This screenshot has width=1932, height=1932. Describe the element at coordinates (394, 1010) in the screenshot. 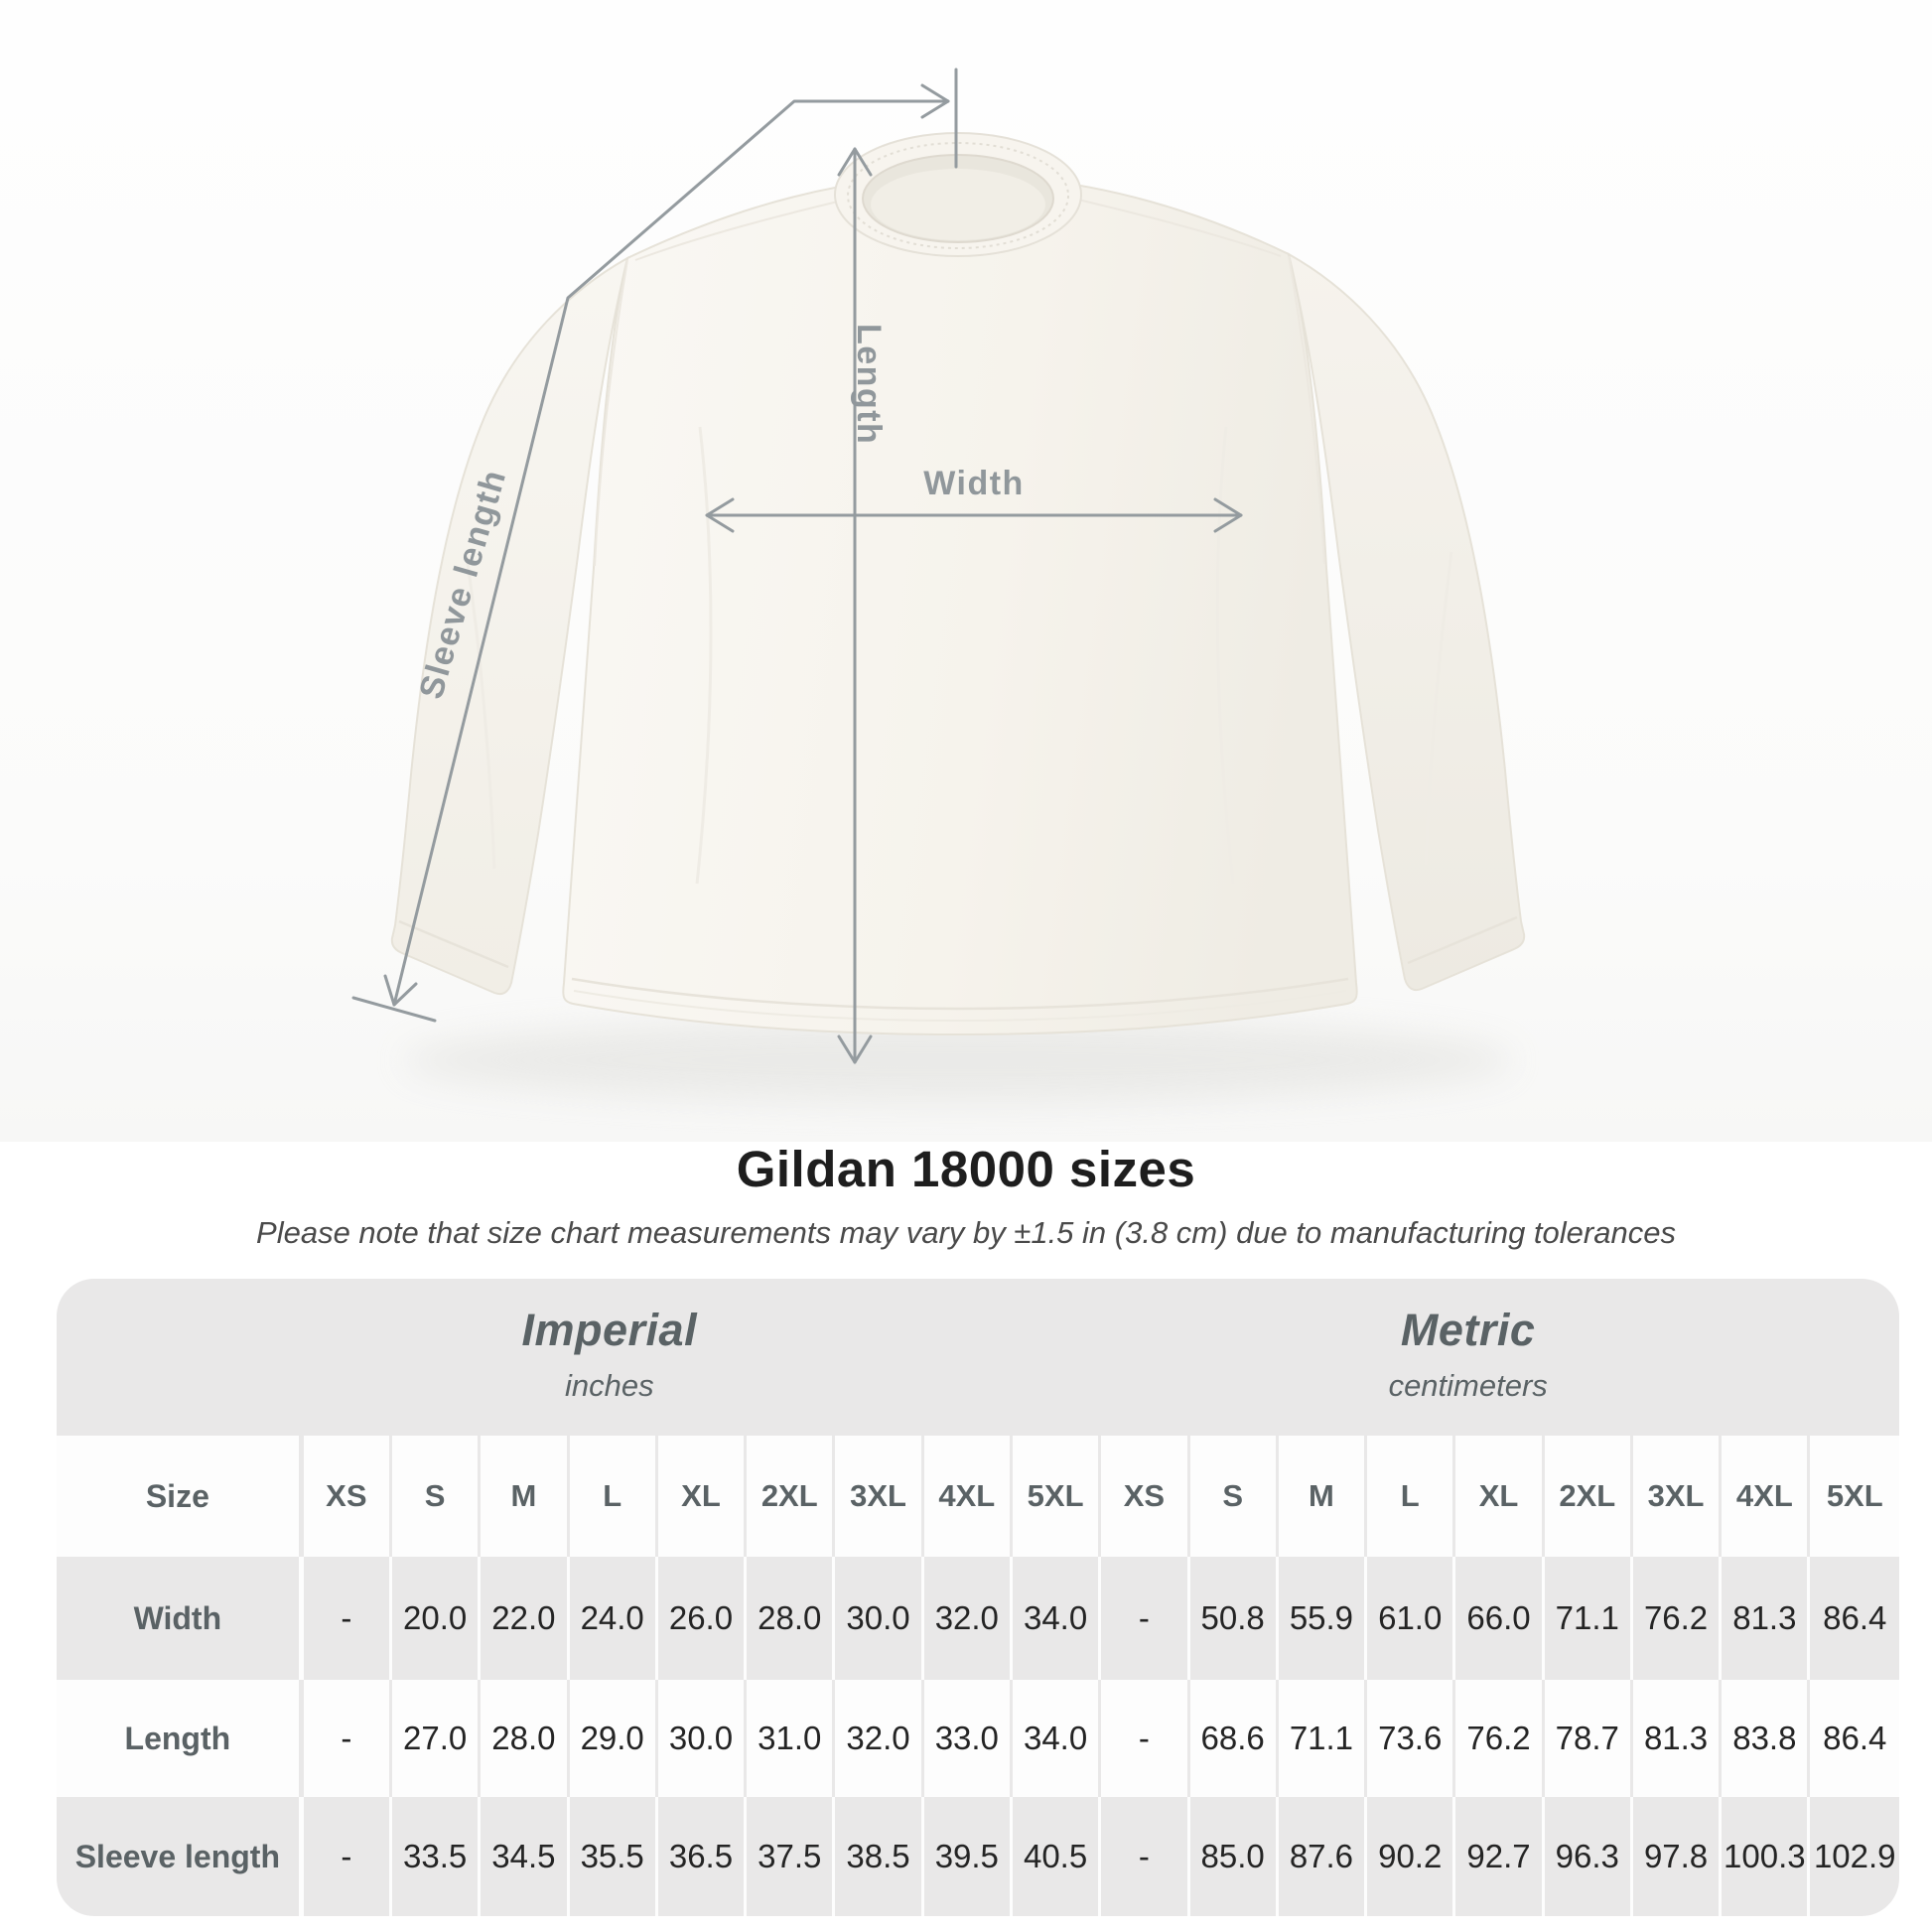

I see `cuff-end-tick` at that location.